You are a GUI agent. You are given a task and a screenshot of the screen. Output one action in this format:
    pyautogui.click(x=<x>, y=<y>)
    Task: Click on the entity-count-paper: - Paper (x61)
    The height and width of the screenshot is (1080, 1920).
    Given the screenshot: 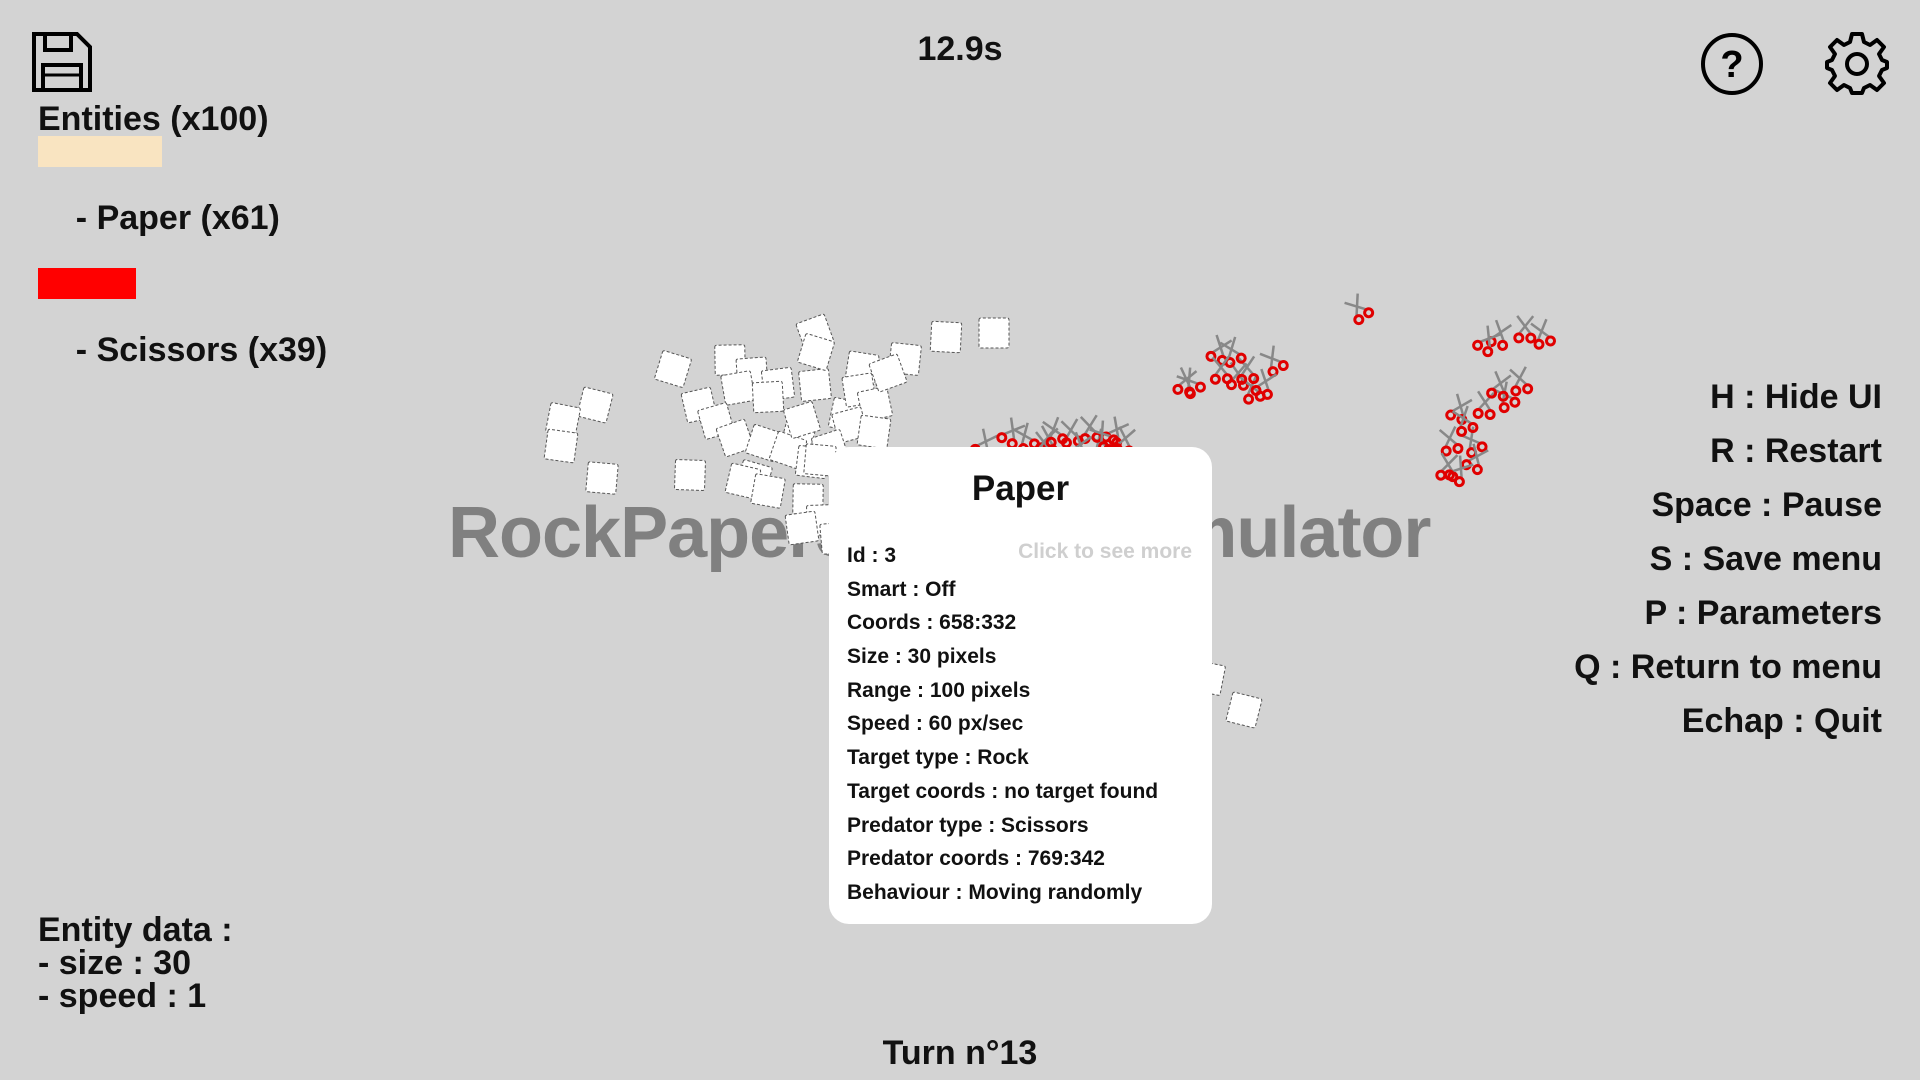 What is the action you would take?
    pyautogui.click(x=182, y=202)
    